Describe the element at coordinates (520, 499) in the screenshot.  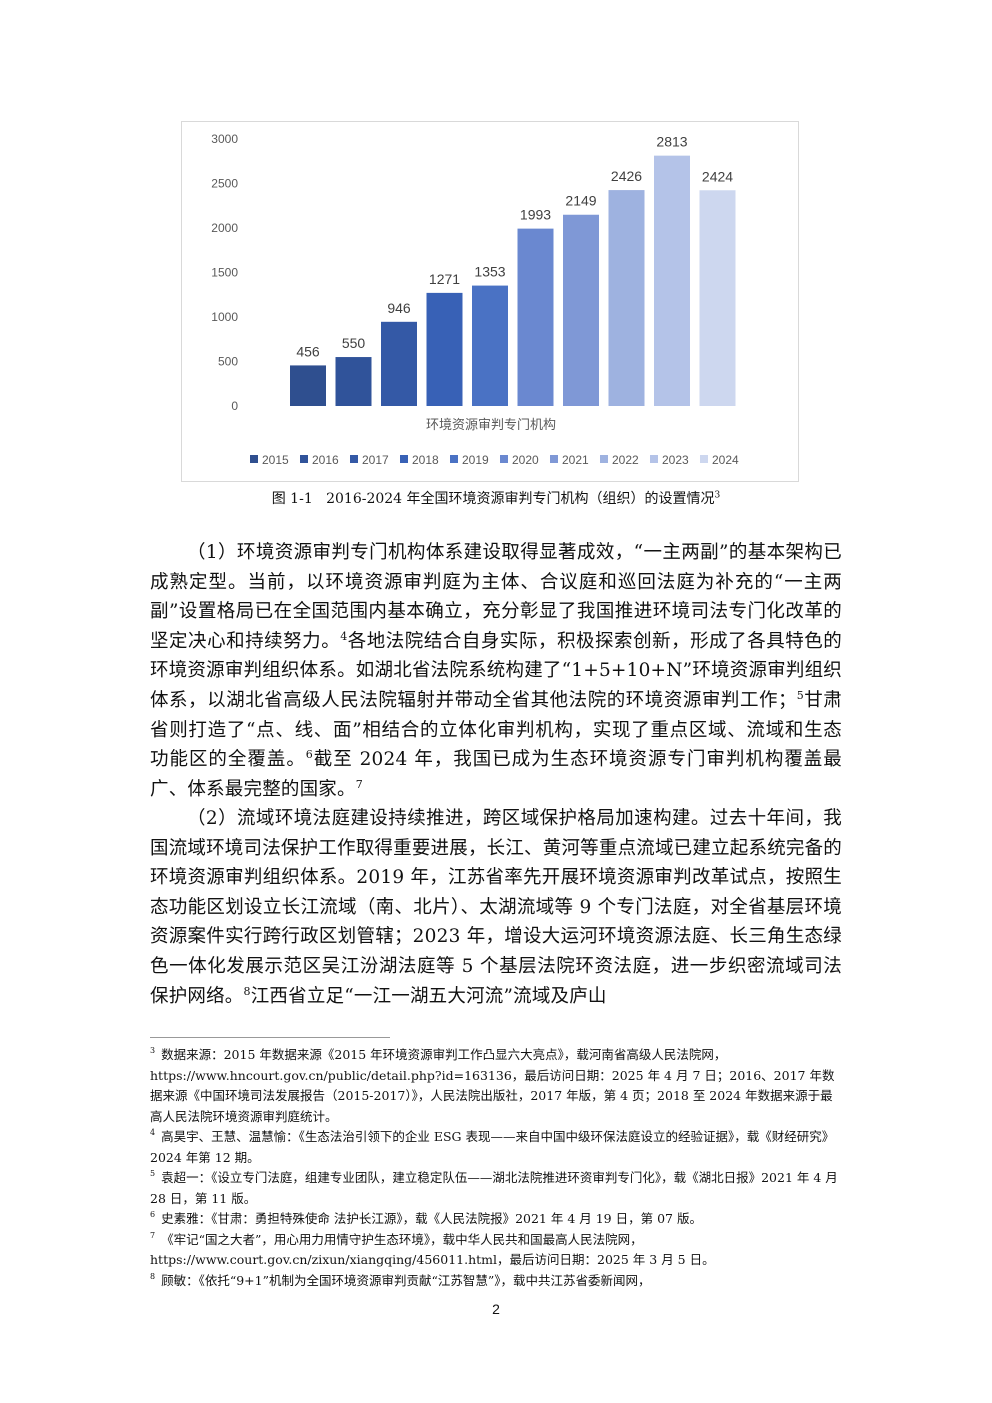
I see `caption-text: 2016-2024 年全国环境资源审判专门机构（组织）的设置情况` at that location.